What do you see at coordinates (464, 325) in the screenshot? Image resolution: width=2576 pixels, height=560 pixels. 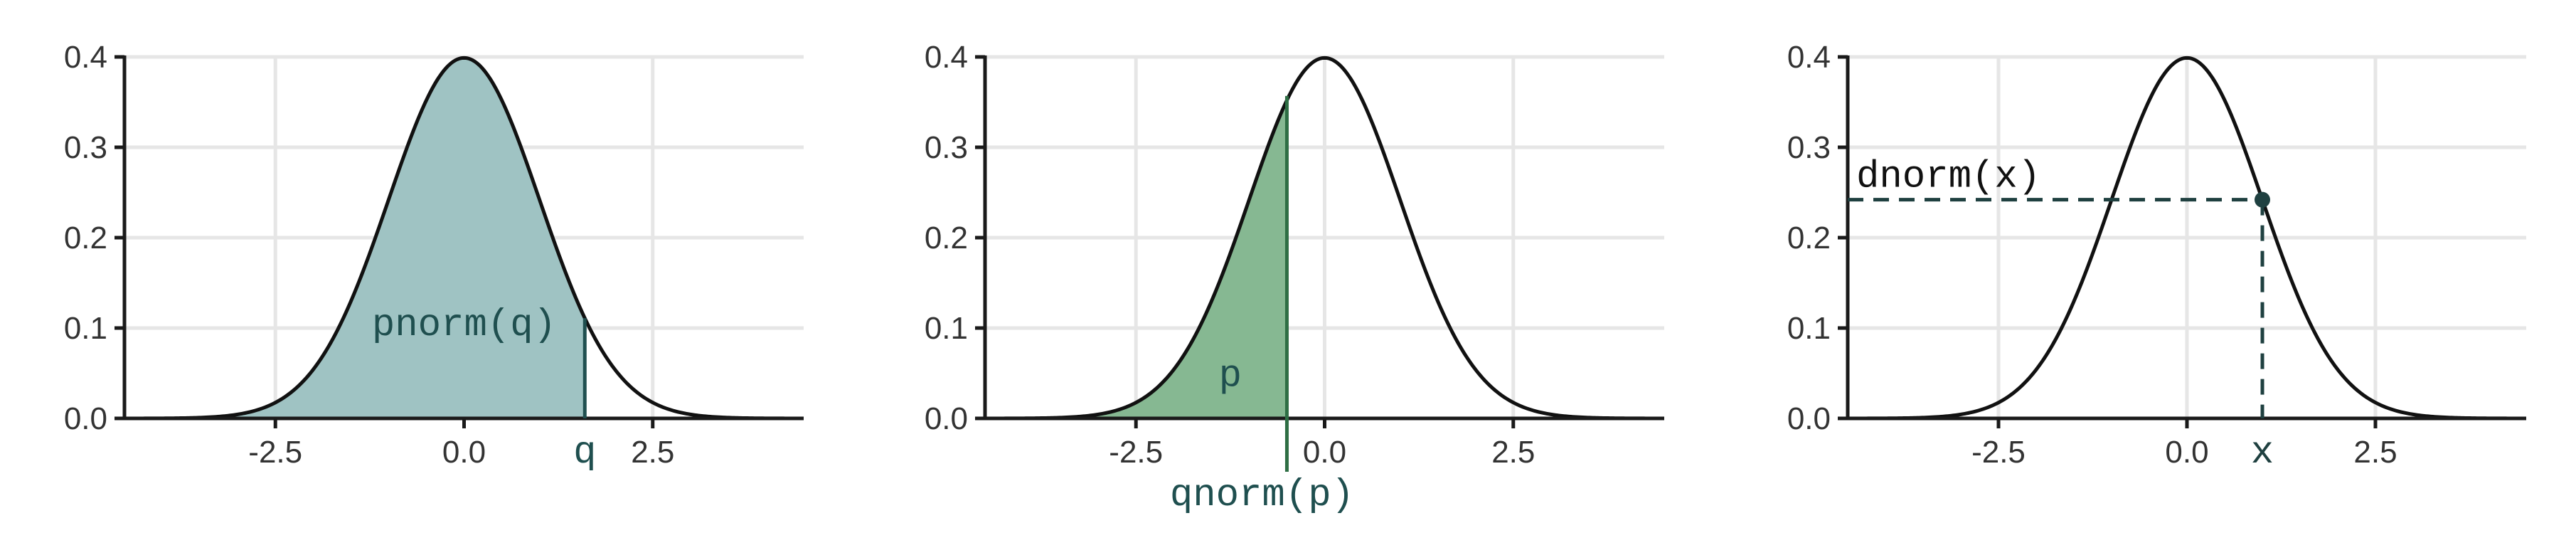 I see `pnorm-annotation: pnorm(q)` at bounding box center [464, 325].